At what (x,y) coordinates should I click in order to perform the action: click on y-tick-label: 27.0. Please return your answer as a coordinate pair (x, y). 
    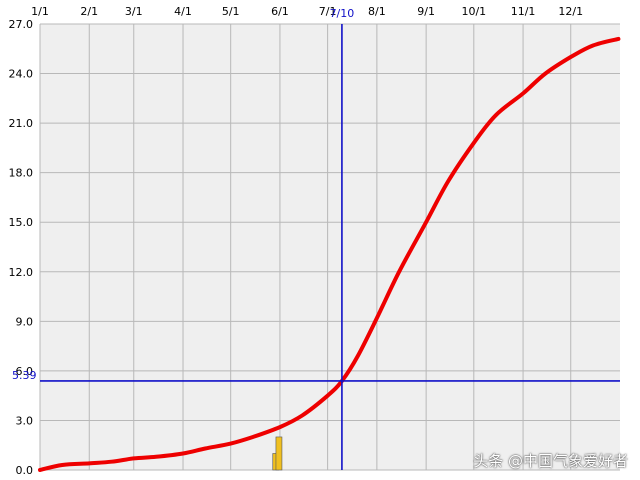
    Looking at the image, I should click on (21, 24).